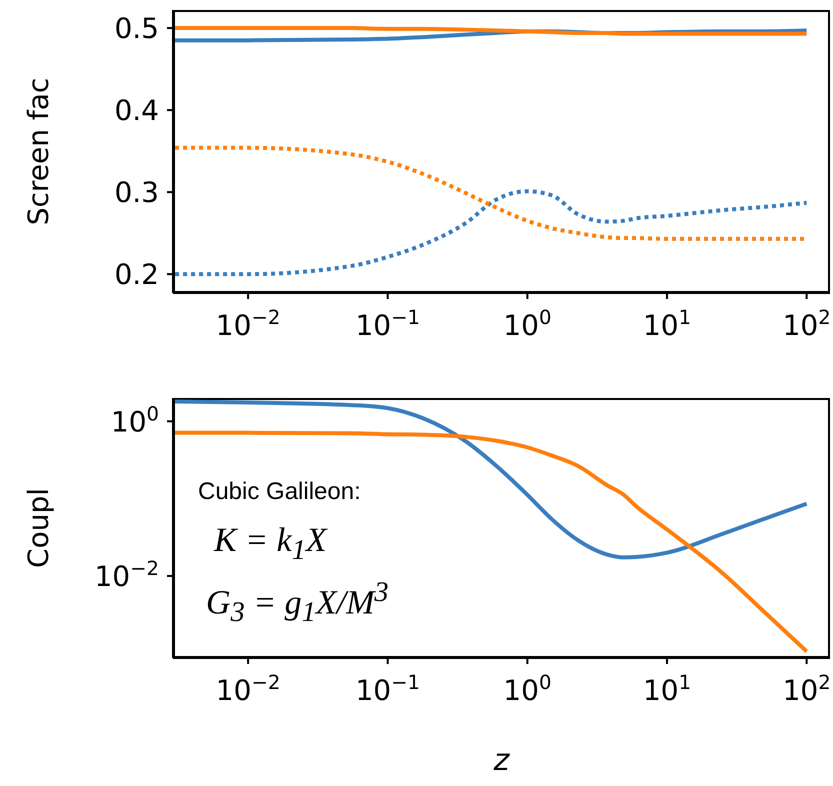 Image resolution: width=833 pixels, height=786 pixels. What do you see at coordinates (136, 111) in the screenshot?
I see `y-tick-label: 0.4` at bounding box center [136, 111].